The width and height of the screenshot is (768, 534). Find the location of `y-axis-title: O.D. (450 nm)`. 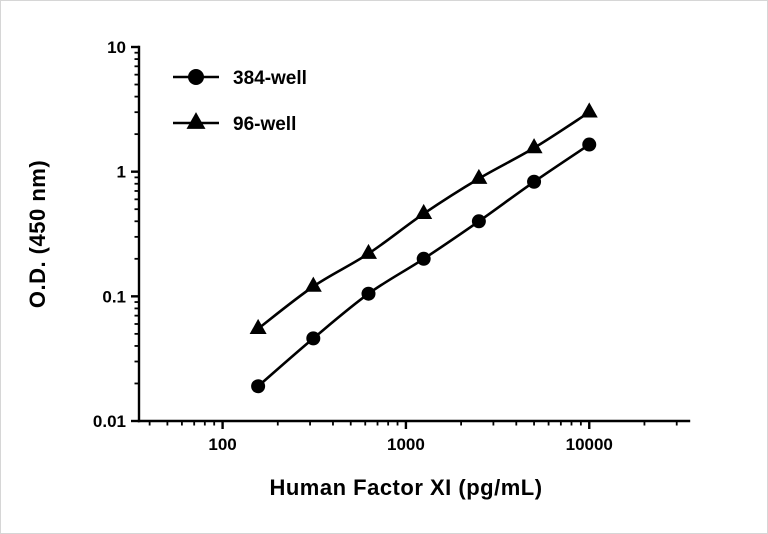

y-axis-title: O.D. (450 nm) is located at coordinates (37, 234).